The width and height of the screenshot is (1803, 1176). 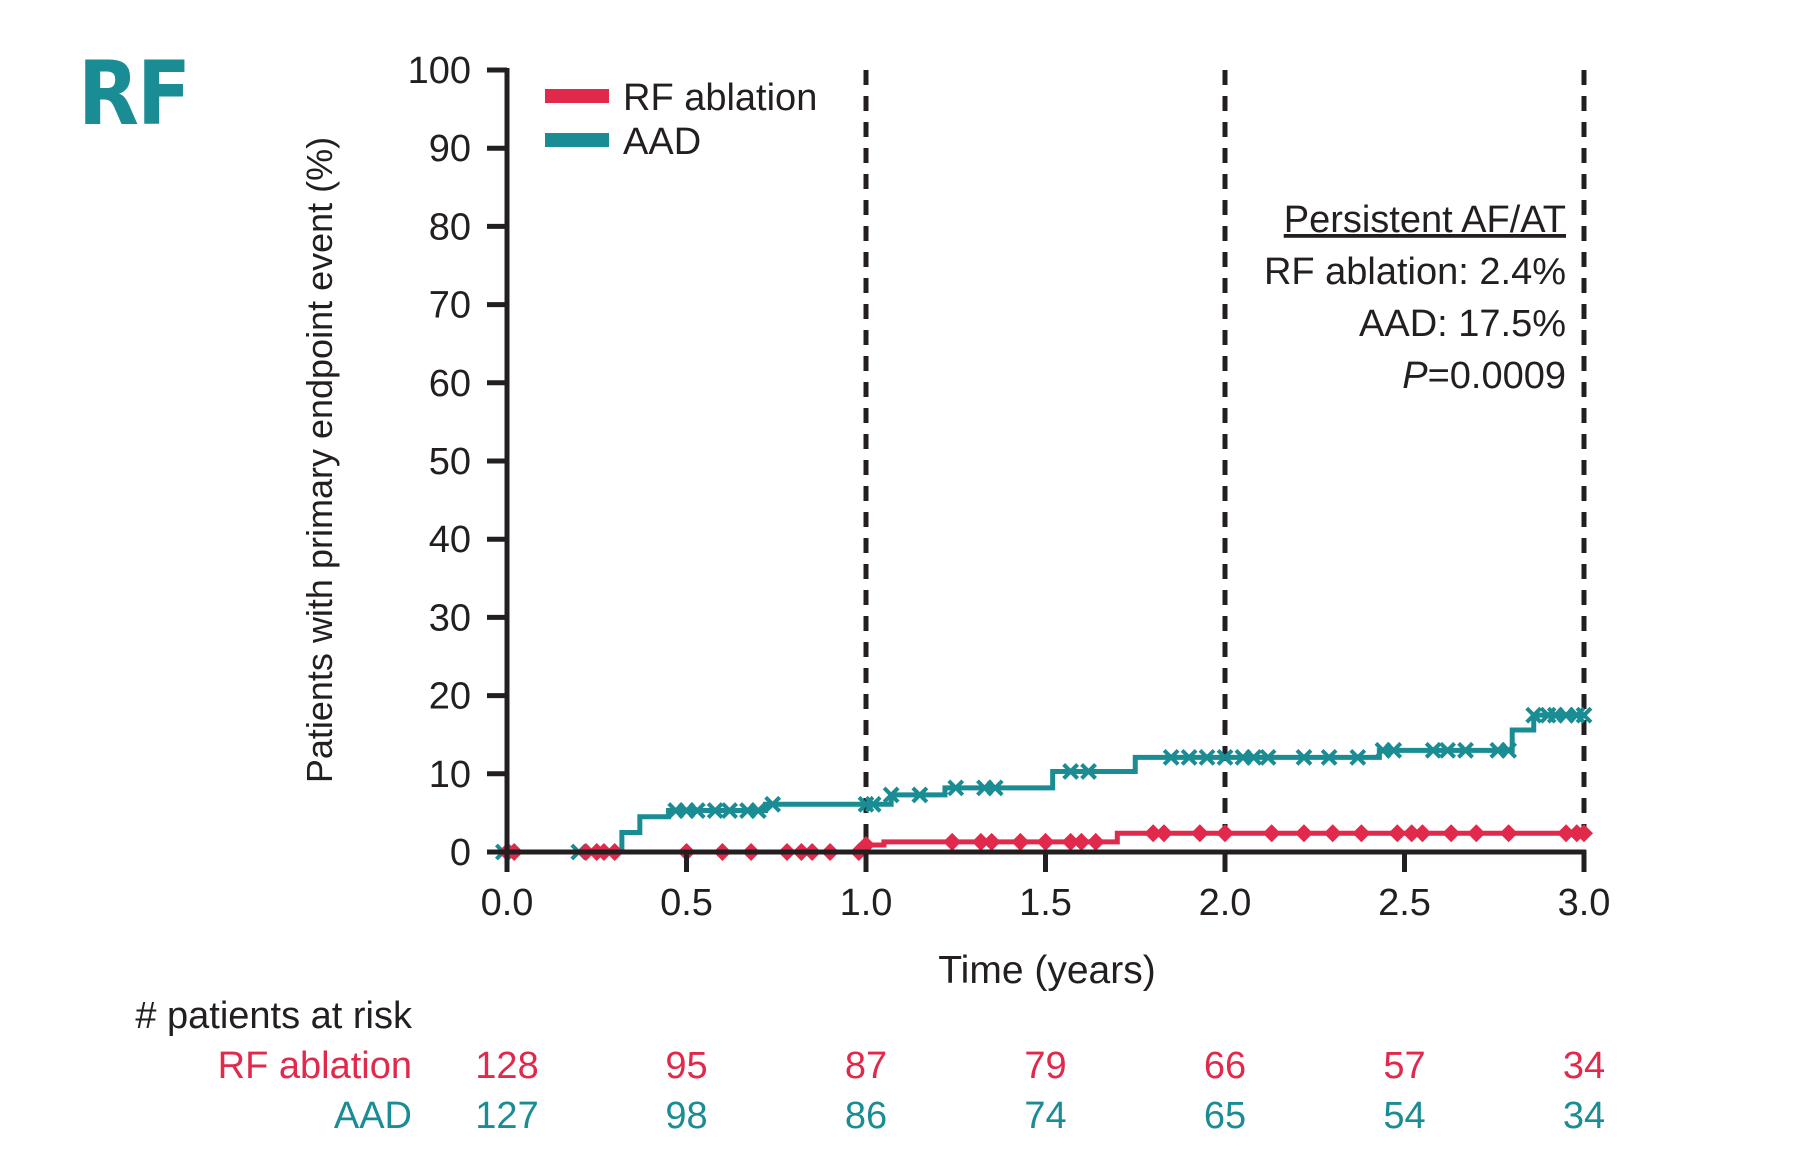 I want to click on p-label: P, so click(x=1415, y=376).